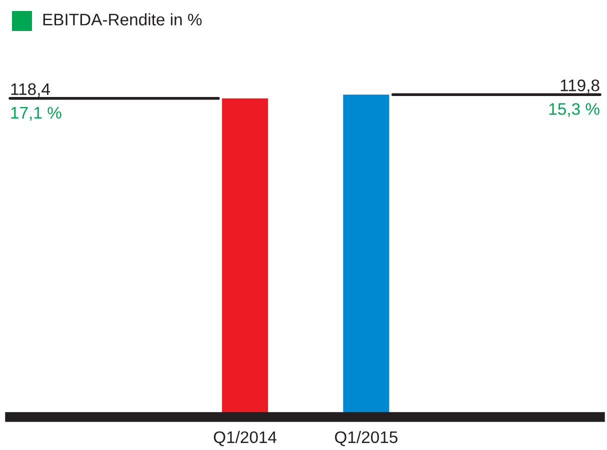 Image resolution: width=607 pixels, height=450 pixels. Describe the element at coordinates (574, 110) in the screenshot. I see `text: 15,3 %` at that location.